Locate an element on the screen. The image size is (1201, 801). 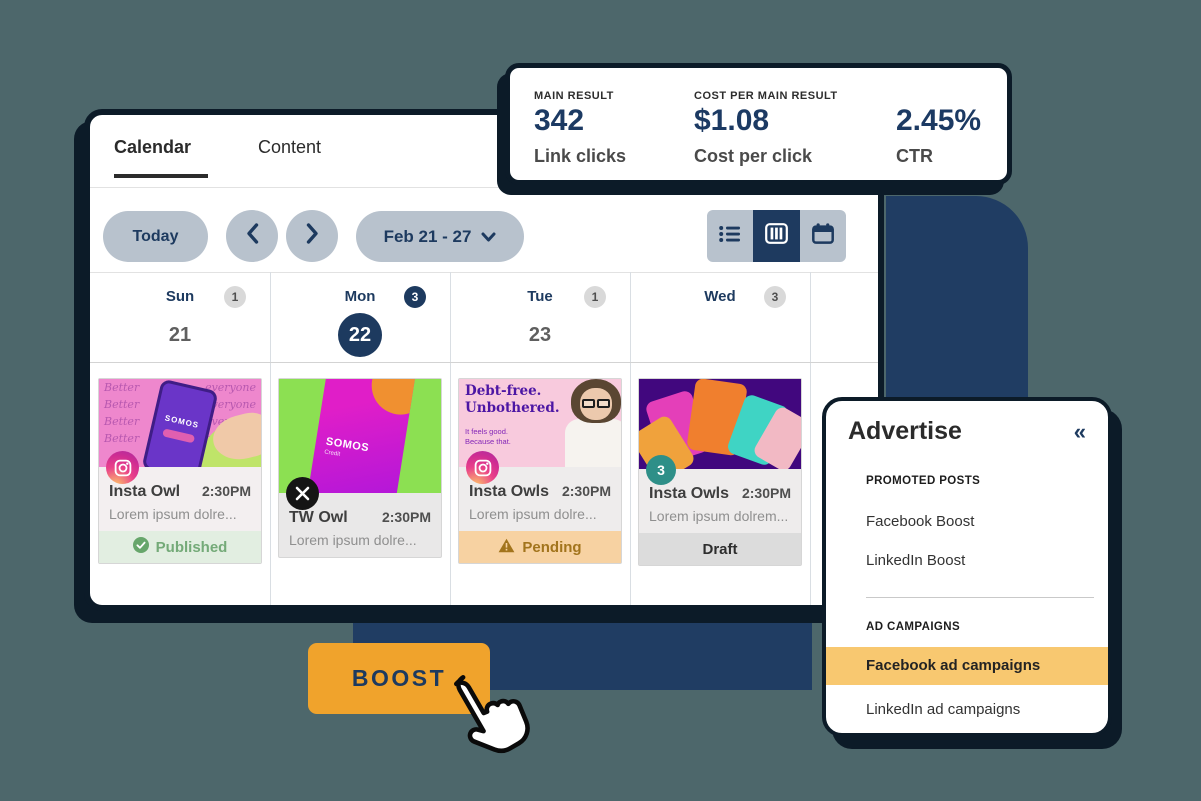
status-label: Pending is located at coordinates (552, 547).